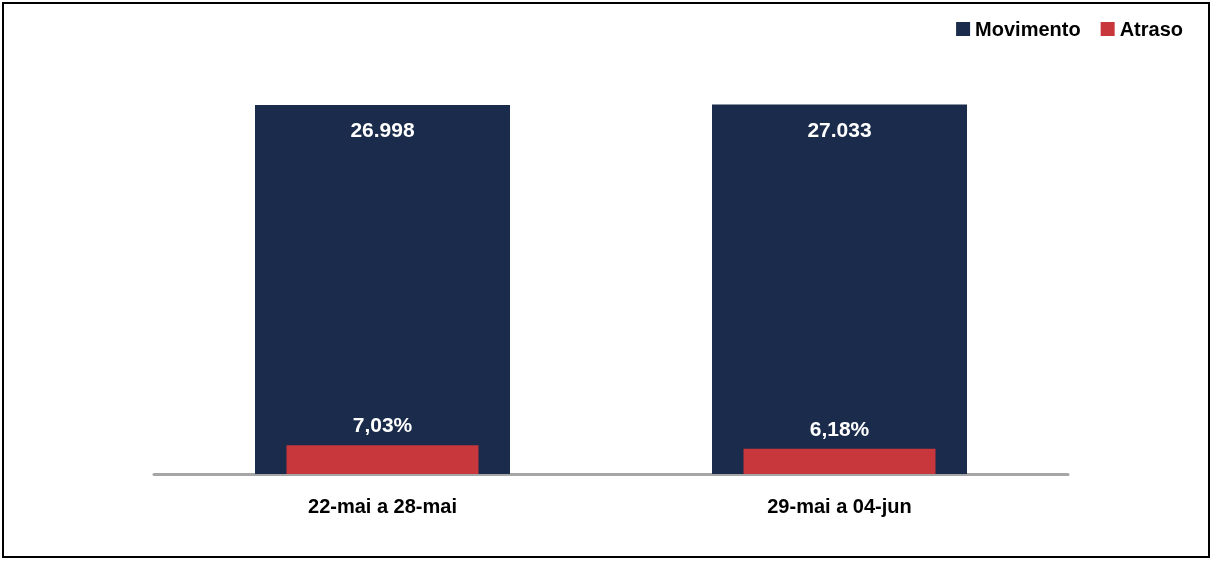 This screenshot has height=565, width=1216. I want to click on legend-label: Atraso, so click(1151, 29).